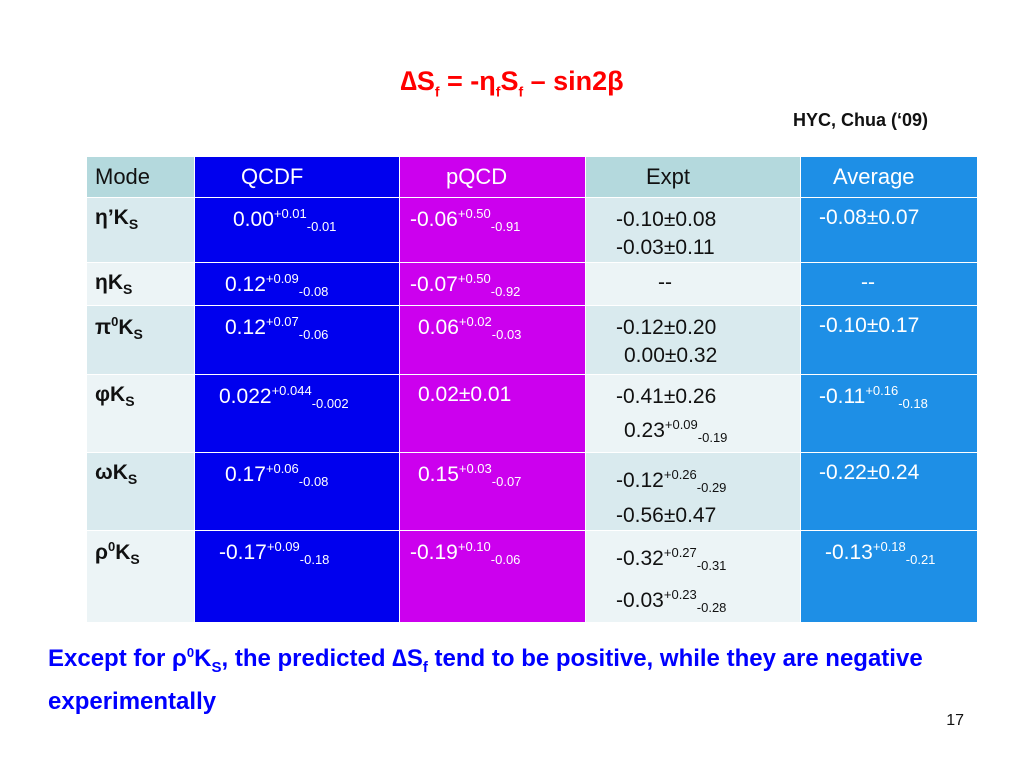 This screenshot has width=1024, height=768. I want to click on pqcd-cell: -0.19+0.10-0.06, so click(492, 576).